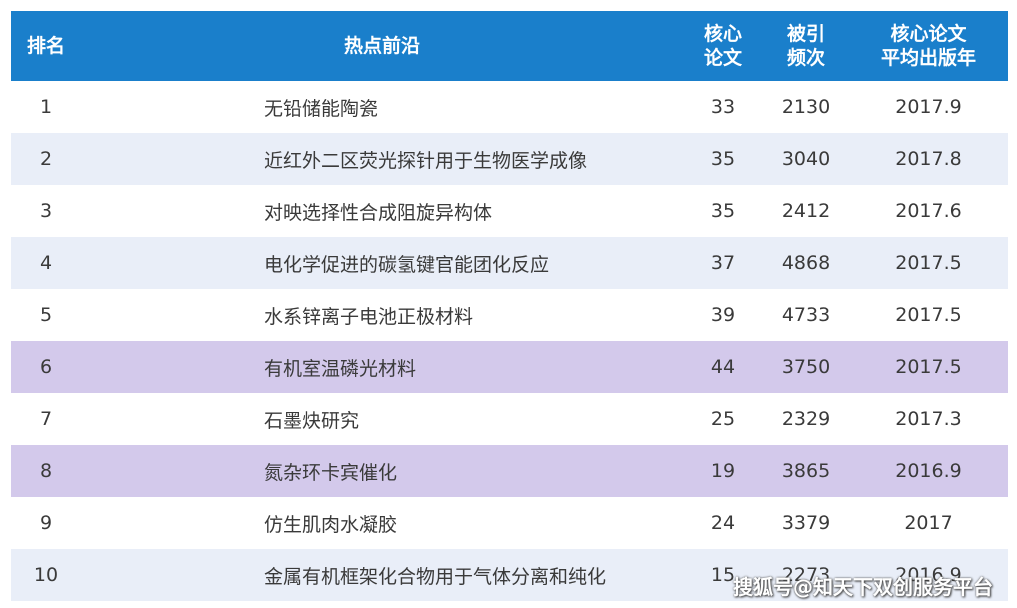  Describe the element at coordinates (46, 419) in the screenshot. I see `cell-rank: 7` at that location.